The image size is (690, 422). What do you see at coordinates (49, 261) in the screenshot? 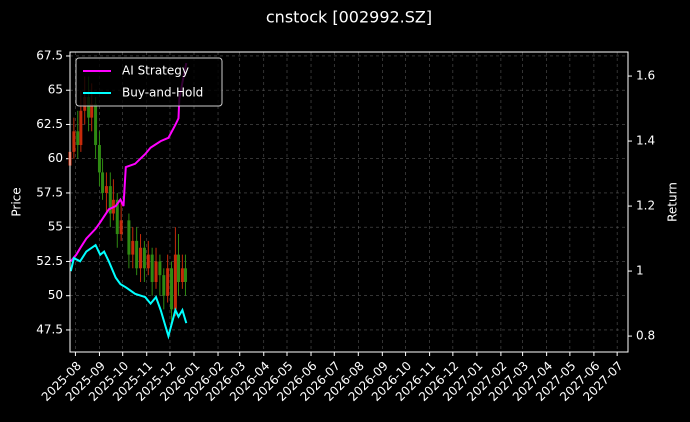
I see `y-tick-label: 52.5` at bounding box center [49, 261].